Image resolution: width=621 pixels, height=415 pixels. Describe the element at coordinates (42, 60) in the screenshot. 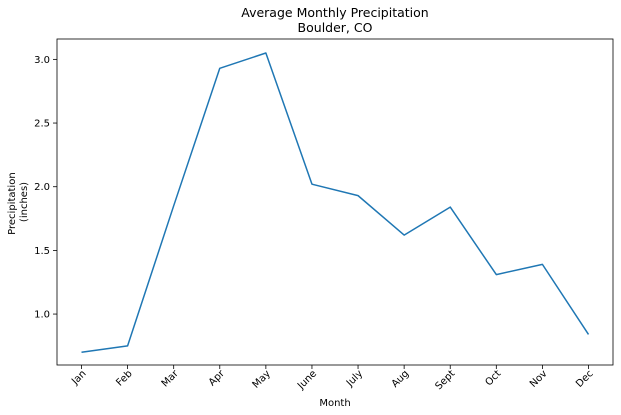

I see `y-tick-label: 3.0` at that location.